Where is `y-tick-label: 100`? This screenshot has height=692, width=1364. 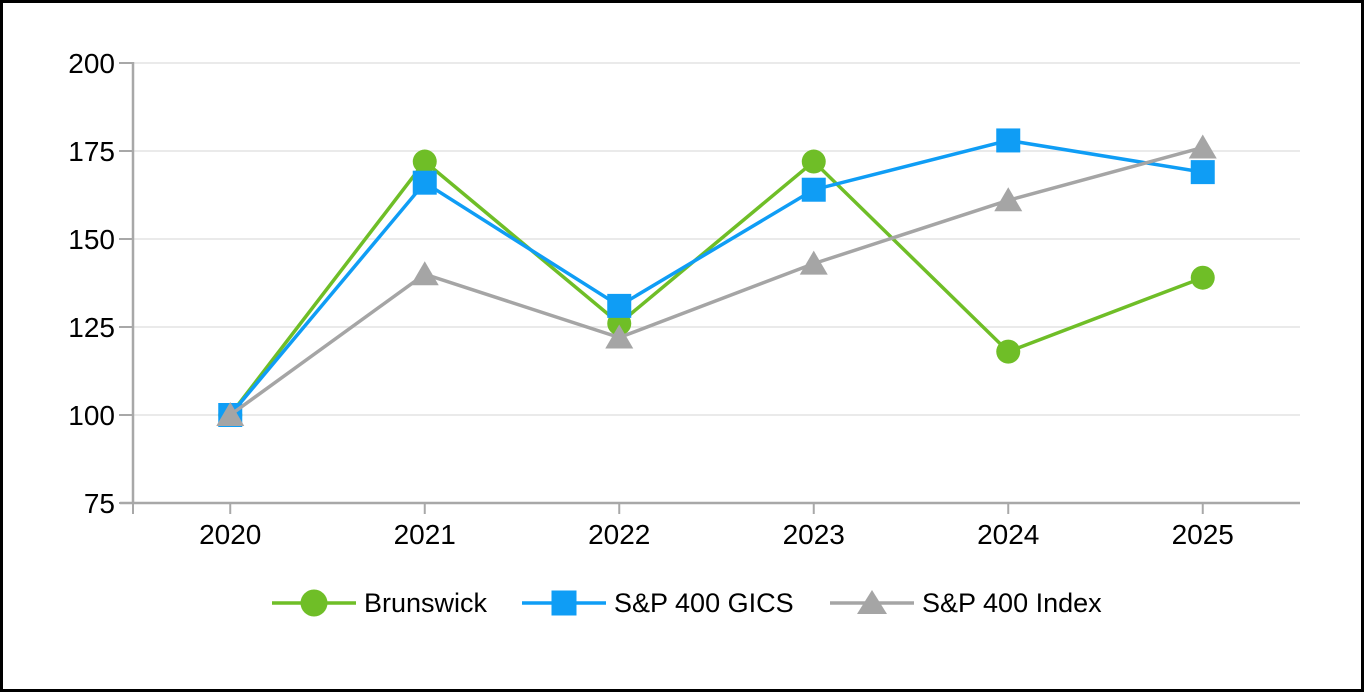 y-tick-label: 100 is located at coordinates (91, 415).